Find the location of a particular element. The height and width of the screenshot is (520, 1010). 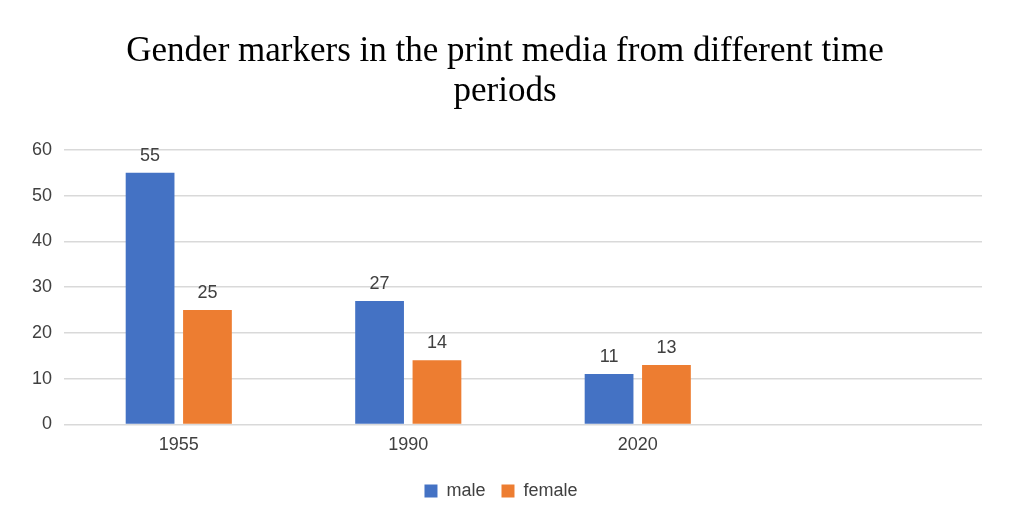

data-label: 13 is located at coordinates (666, 346).